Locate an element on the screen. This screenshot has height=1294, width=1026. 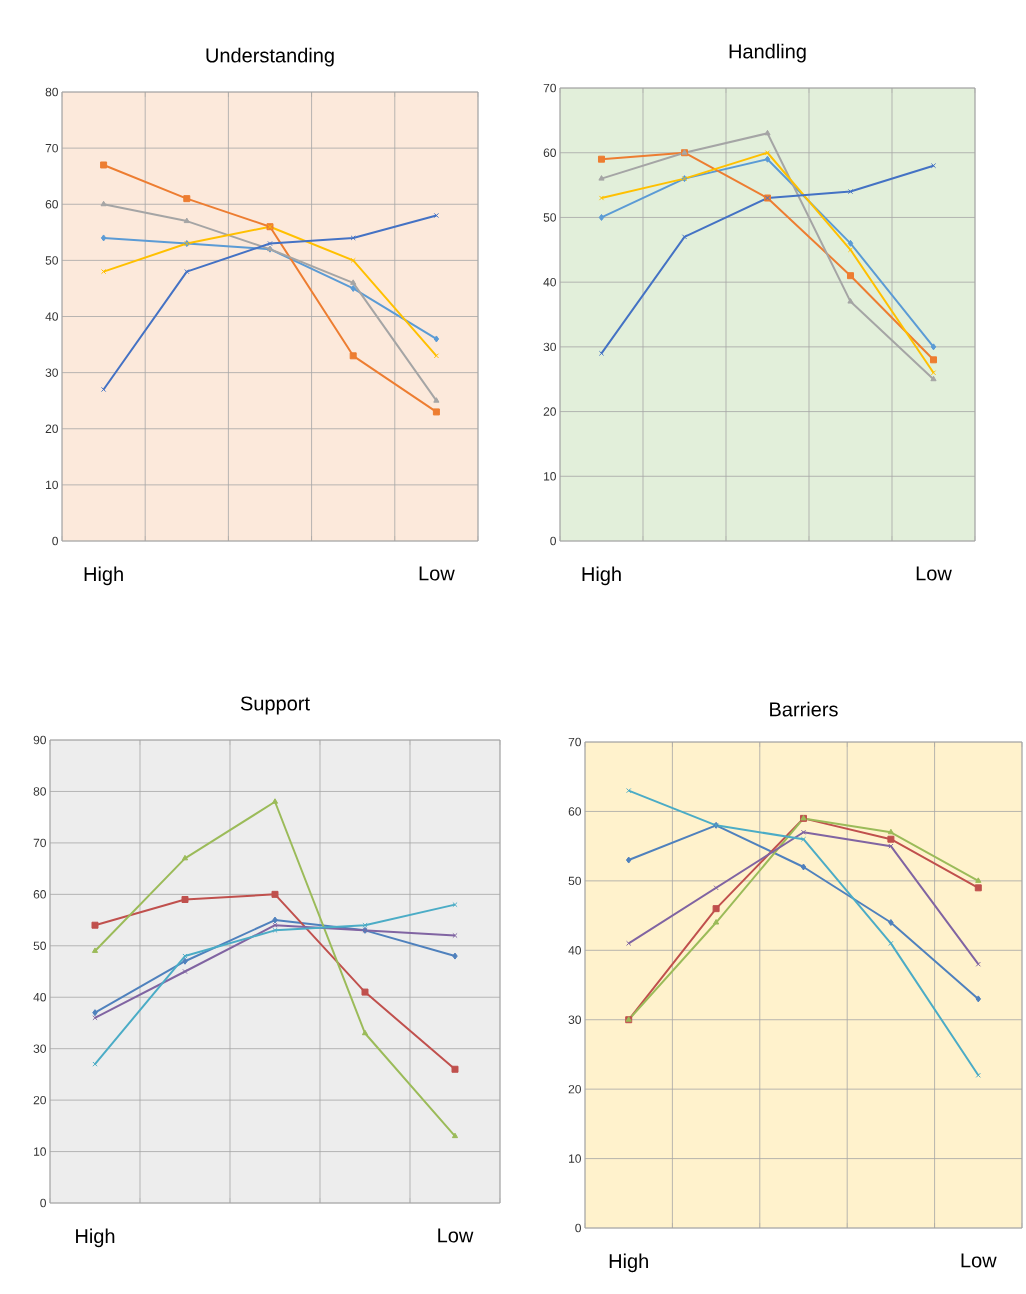
chart-title: Support is located at coordinates (275, 705).